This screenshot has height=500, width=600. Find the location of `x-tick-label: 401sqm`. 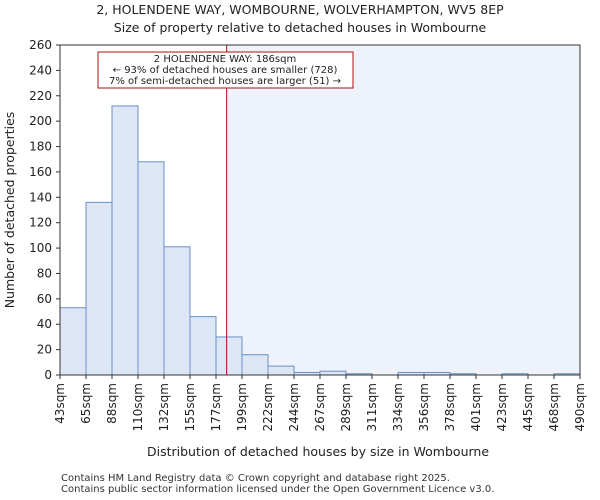

x-tick-label: 401sqm is located at coordinates (476, 407).